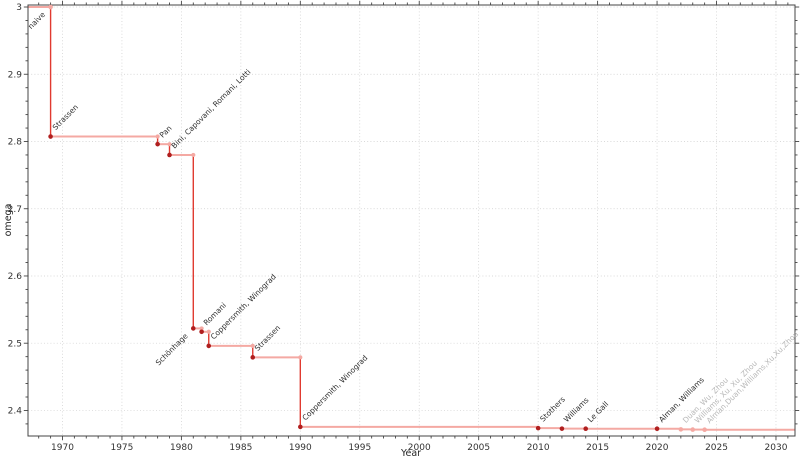 Image resolution: width=800 pixels, height=460 pixels. I want to click on x-tick-label: 2015, so click(597, 448).